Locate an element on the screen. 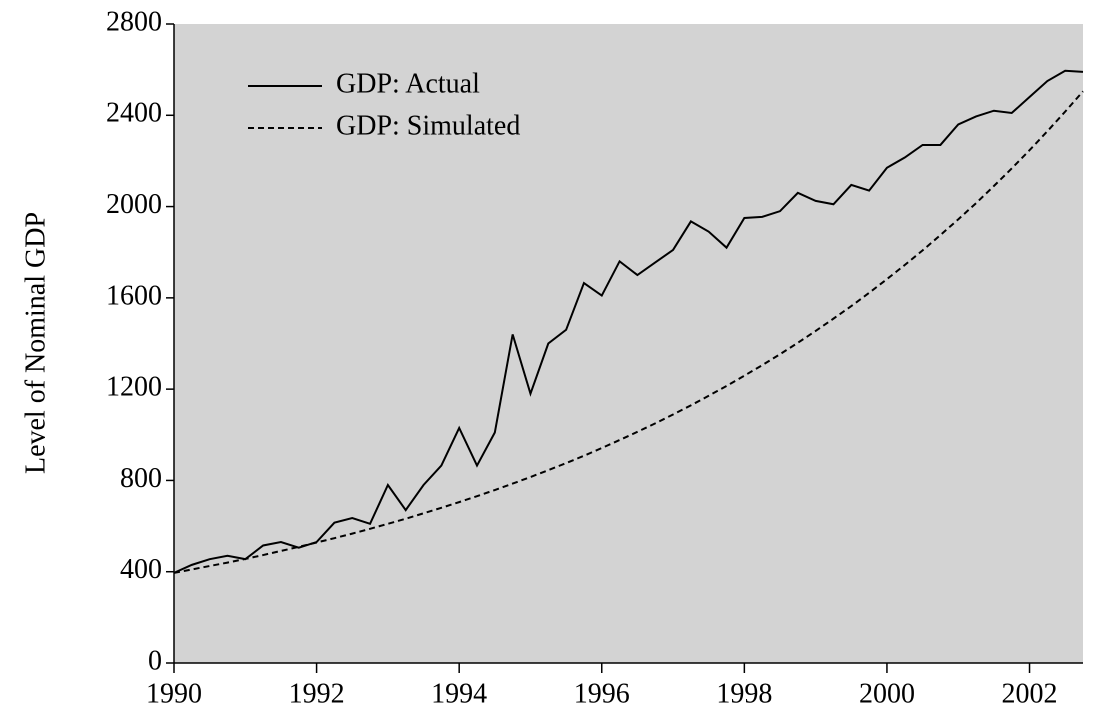  x-tick-label: 1996 is located at coordinates (602, 693).